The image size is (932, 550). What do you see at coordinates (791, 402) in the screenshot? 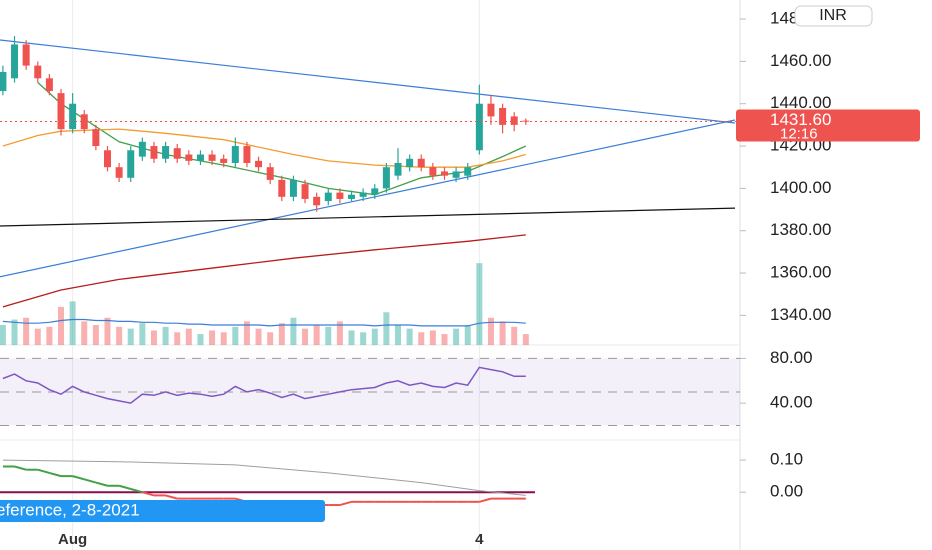
I see `y-tick-label: 40.00` at bounding box center [791, 402].